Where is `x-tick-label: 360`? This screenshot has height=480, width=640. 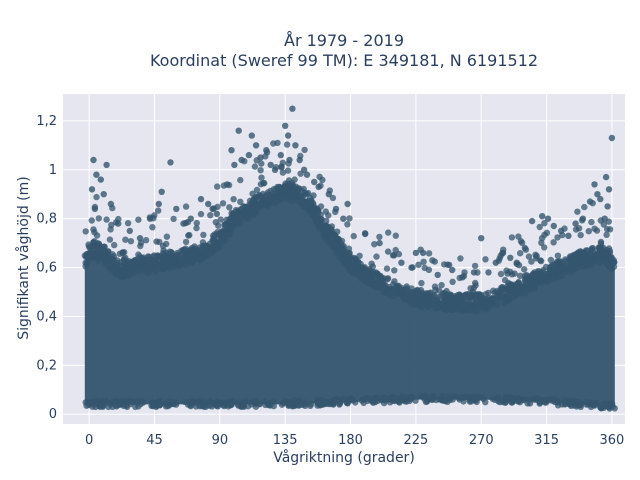
x-tick-label: 360 is located at coordinates (612, 440).